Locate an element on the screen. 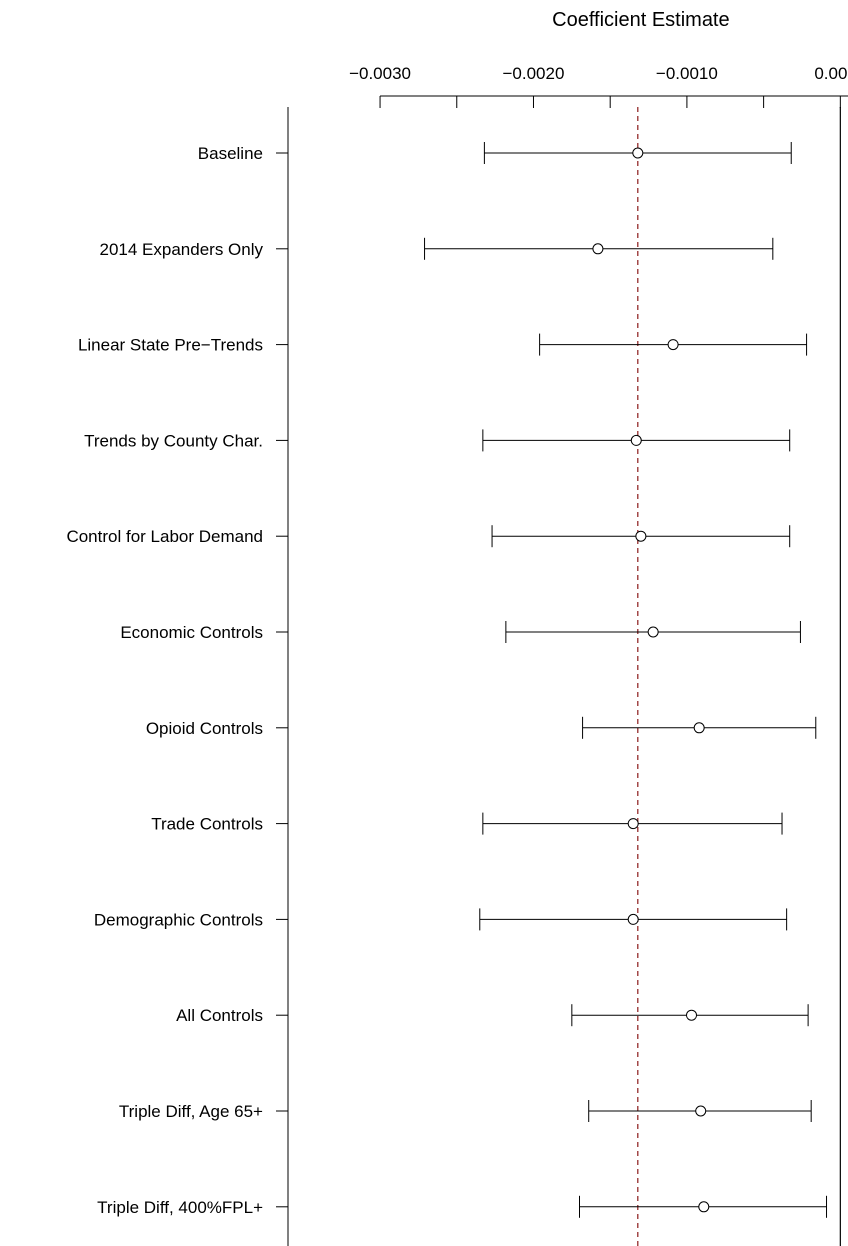 The width and height of the screenshot is (848, 1246). category-label: Opioid Controls is located at coordinates (204, 728).